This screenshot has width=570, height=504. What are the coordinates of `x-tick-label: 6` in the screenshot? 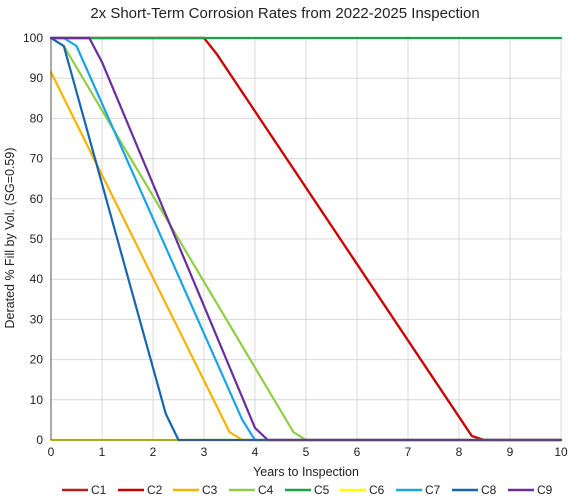 It's located at (357, 452).